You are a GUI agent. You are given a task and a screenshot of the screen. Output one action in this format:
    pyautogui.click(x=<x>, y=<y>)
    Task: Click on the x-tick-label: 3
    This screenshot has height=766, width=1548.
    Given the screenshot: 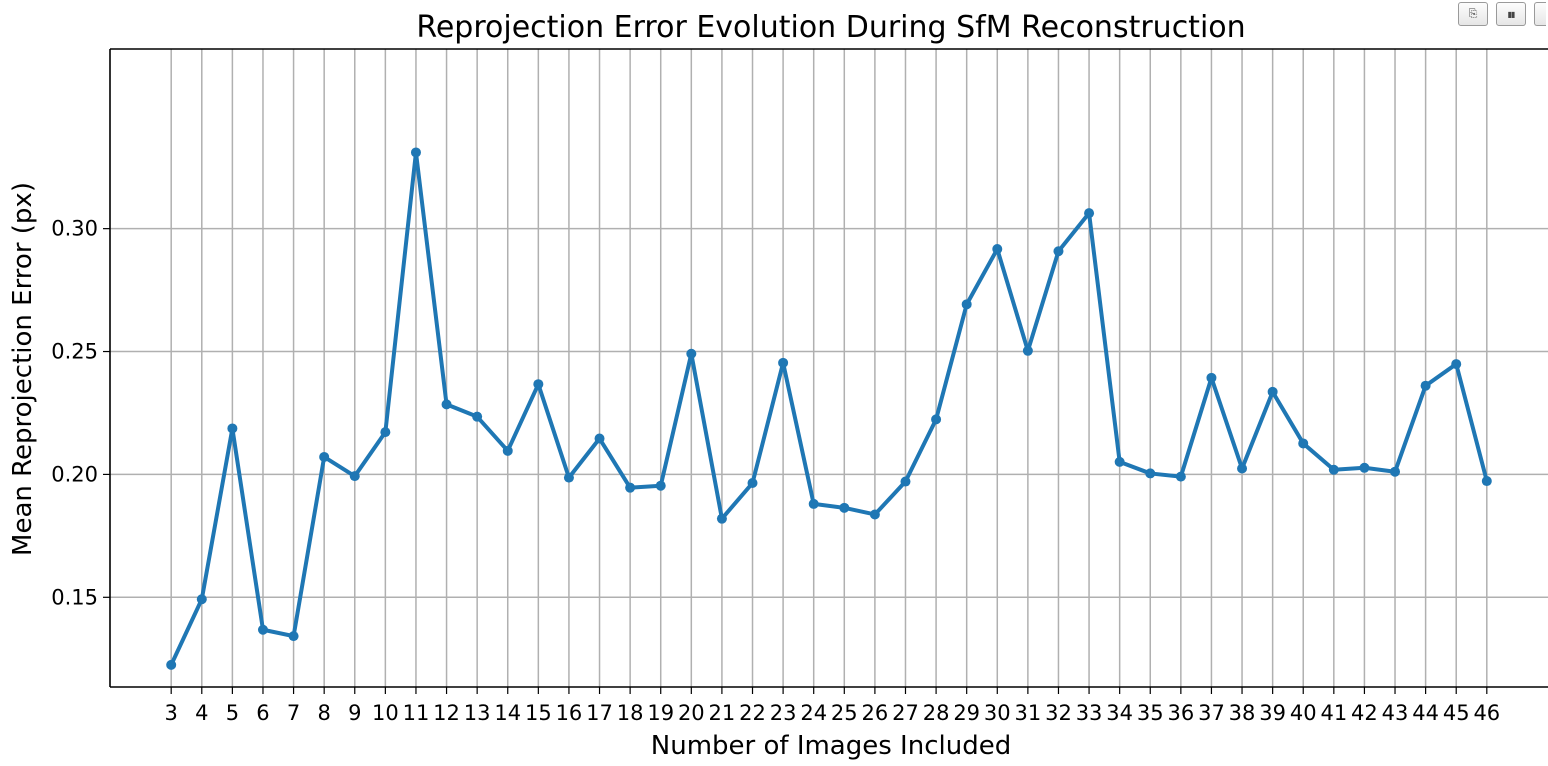 What is the action you would take?
    pyautogui.click(x=171, y=713)
    